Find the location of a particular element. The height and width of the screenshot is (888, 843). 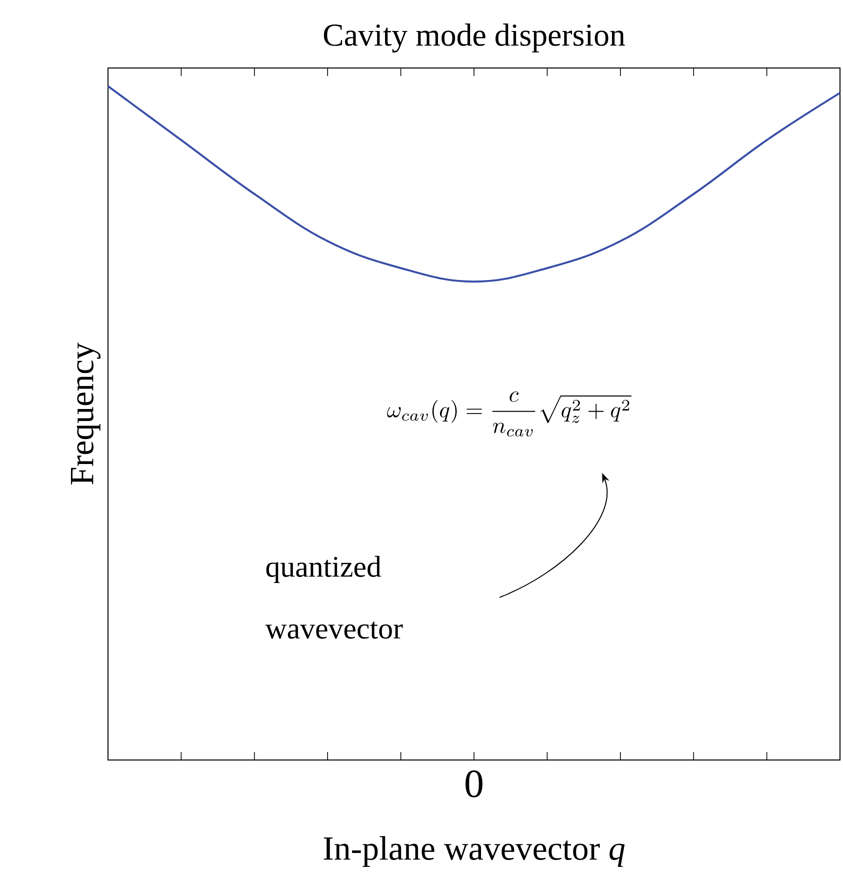

annotation: $\omega_{cav}(q)=\frac{c}{n_{cav}}\sqrt{q_z^2+q^2}$ is located at coordinates (509, 413).